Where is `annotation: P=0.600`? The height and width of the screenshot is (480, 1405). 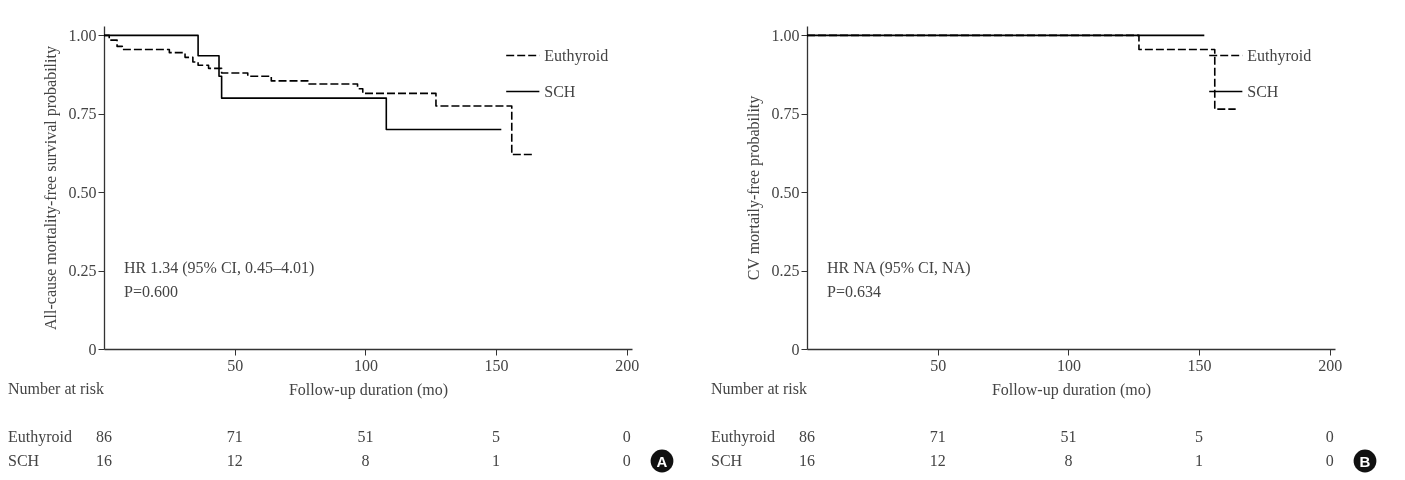
annotation: P=0.600 is located at coordinates (151, 292).